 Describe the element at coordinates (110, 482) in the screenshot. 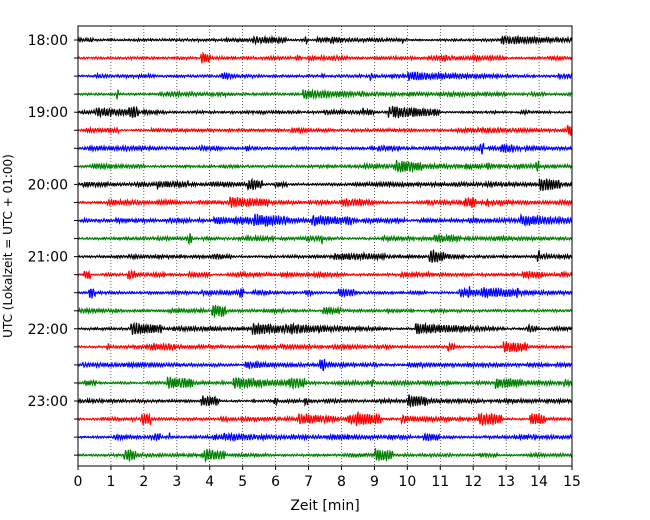

I see `x-tick-label: 1` at that location.